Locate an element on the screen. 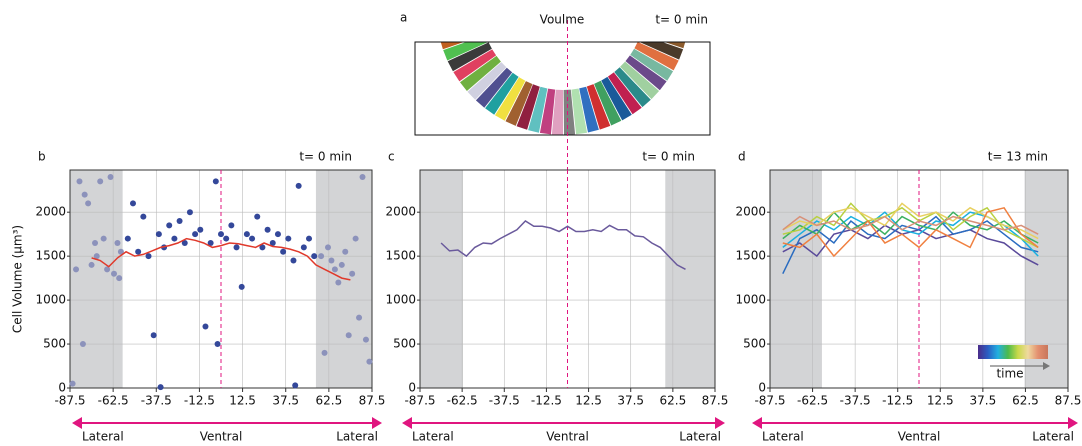 The image size is (1082, 446). time-label: t= 13 min is located at coordinates (1018, 157).